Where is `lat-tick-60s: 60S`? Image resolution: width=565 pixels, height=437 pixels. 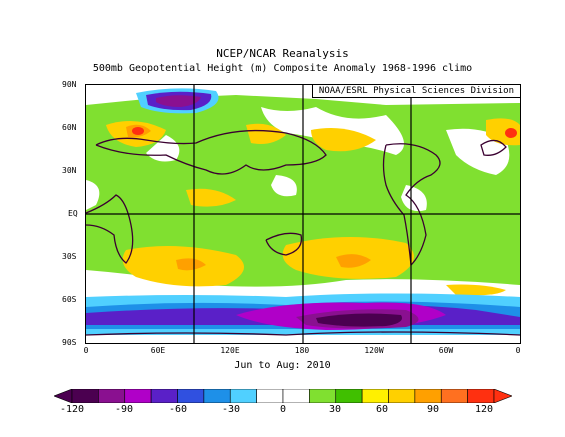 lat-tick-60s: 60S is located at coordinates (69, 299).